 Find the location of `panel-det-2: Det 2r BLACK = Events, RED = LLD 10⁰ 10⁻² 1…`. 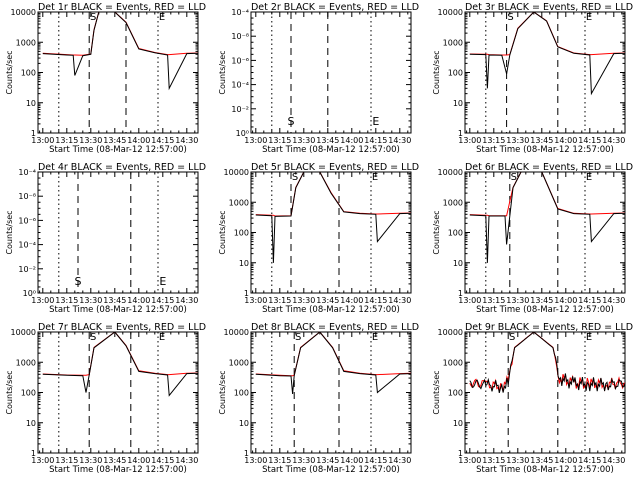

panel-det-2: Det 2r BLACK = Events, RED = LLD 10⁰ 10⁻² 1… is located at coordinates (318, 78).